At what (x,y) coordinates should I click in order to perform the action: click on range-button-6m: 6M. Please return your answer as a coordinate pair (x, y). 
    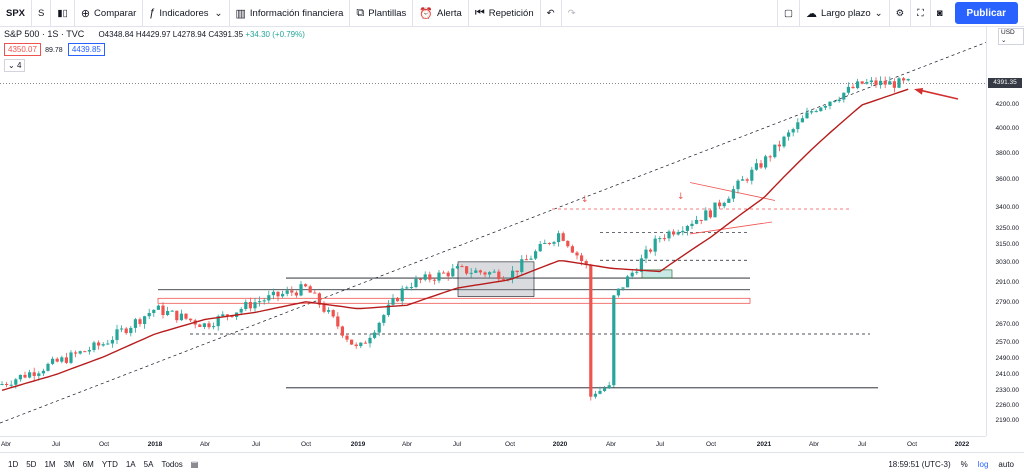
    Looking at the image, I should click on (88, 464).